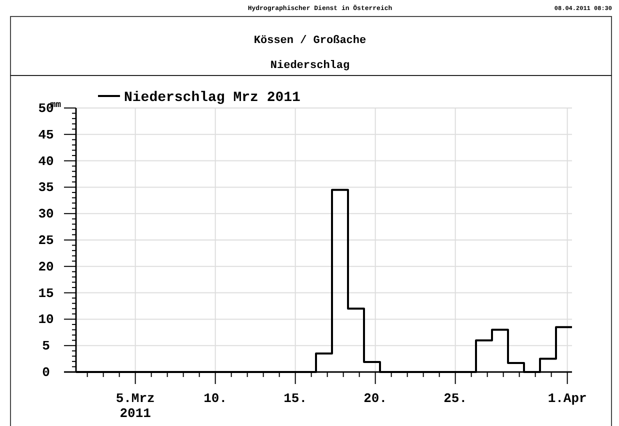 Image resolution: width=619 pixels, height=426 pixels. Describe the element at coordinates (46, 372) in the screenshot. I see `y-tick-label: 0` at that location.